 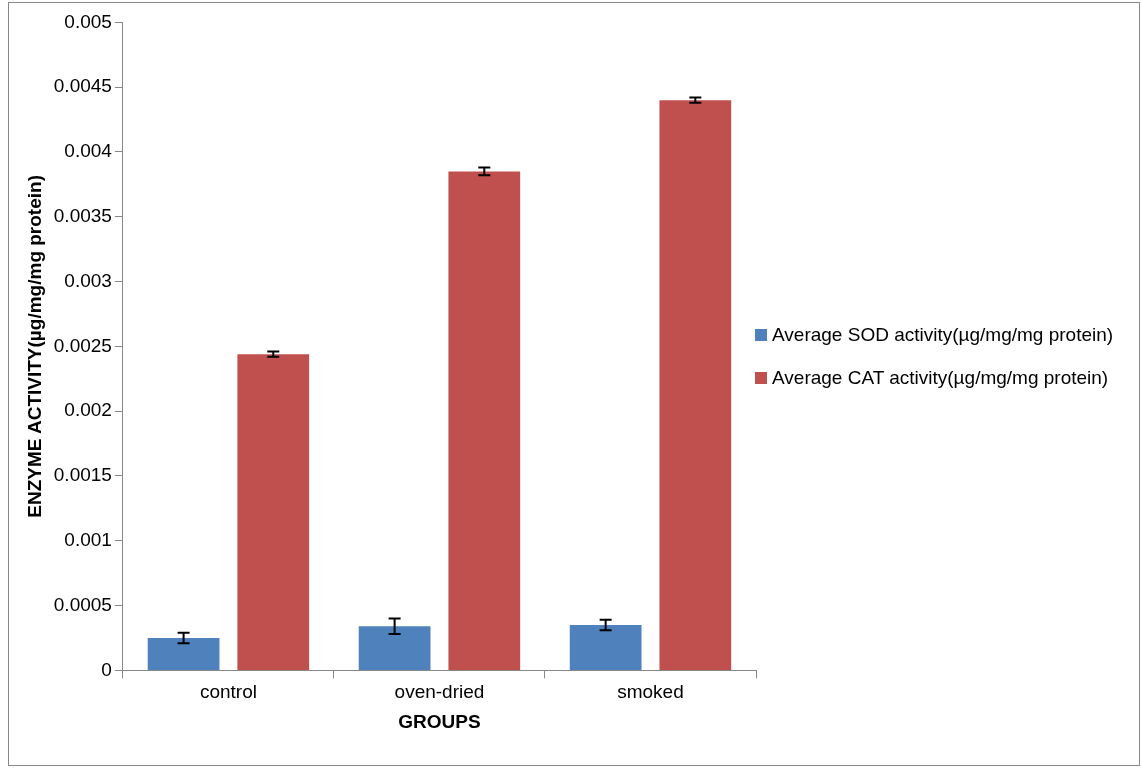 What do you see at coordinates (439, 692) in the screenshot?
I see `x-tick-label: oven-dried` at bounding box center [439, 692].